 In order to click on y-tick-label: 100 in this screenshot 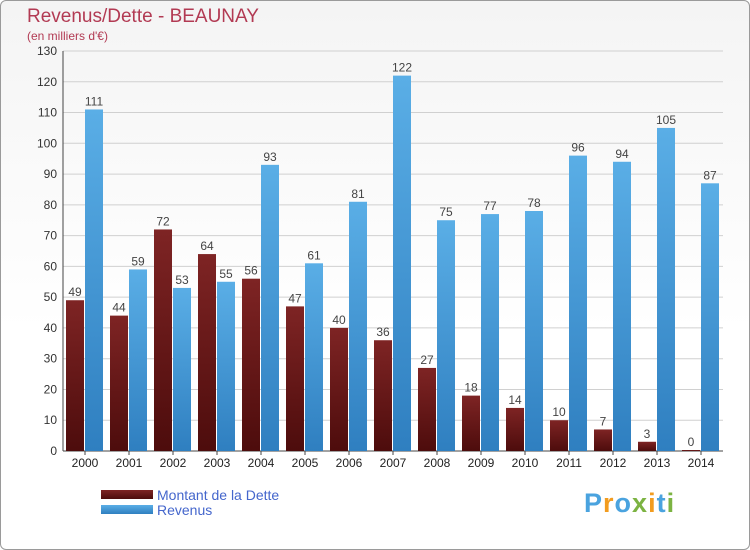, I will do `click(47, 143)`.